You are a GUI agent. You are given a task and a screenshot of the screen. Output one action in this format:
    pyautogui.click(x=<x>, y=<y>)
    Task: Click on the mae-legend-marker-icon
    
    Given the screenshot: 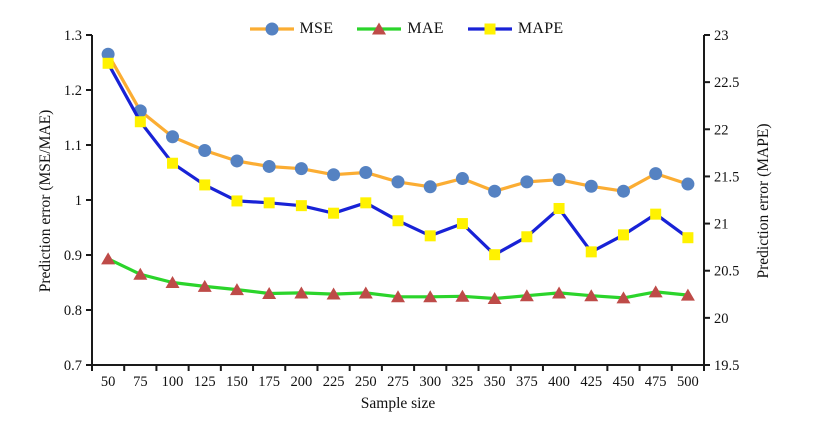 What is the action you would take?
    pyautogui.click(x=379, y=28)
    